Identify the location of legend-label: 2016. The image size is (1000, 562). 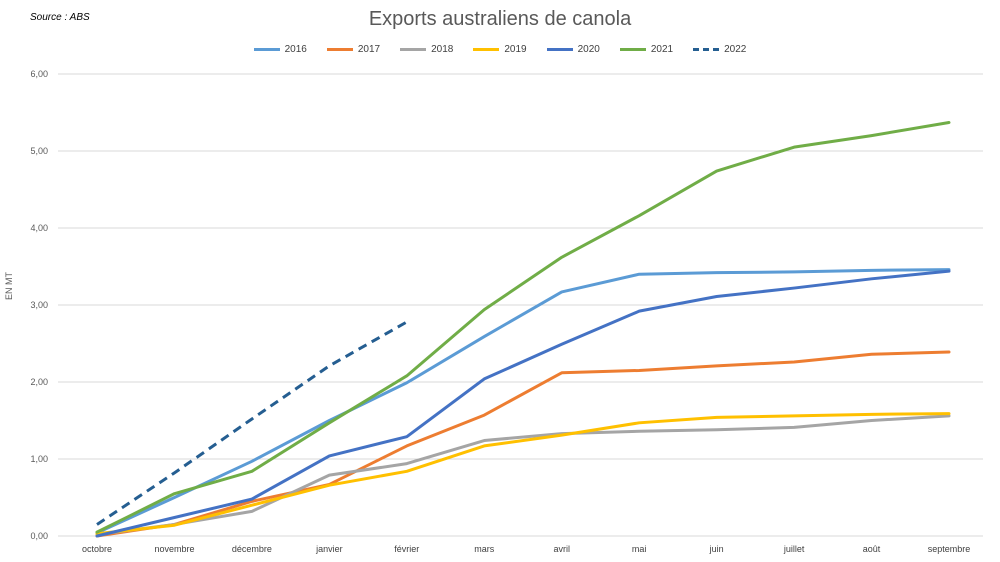
(295, 49).